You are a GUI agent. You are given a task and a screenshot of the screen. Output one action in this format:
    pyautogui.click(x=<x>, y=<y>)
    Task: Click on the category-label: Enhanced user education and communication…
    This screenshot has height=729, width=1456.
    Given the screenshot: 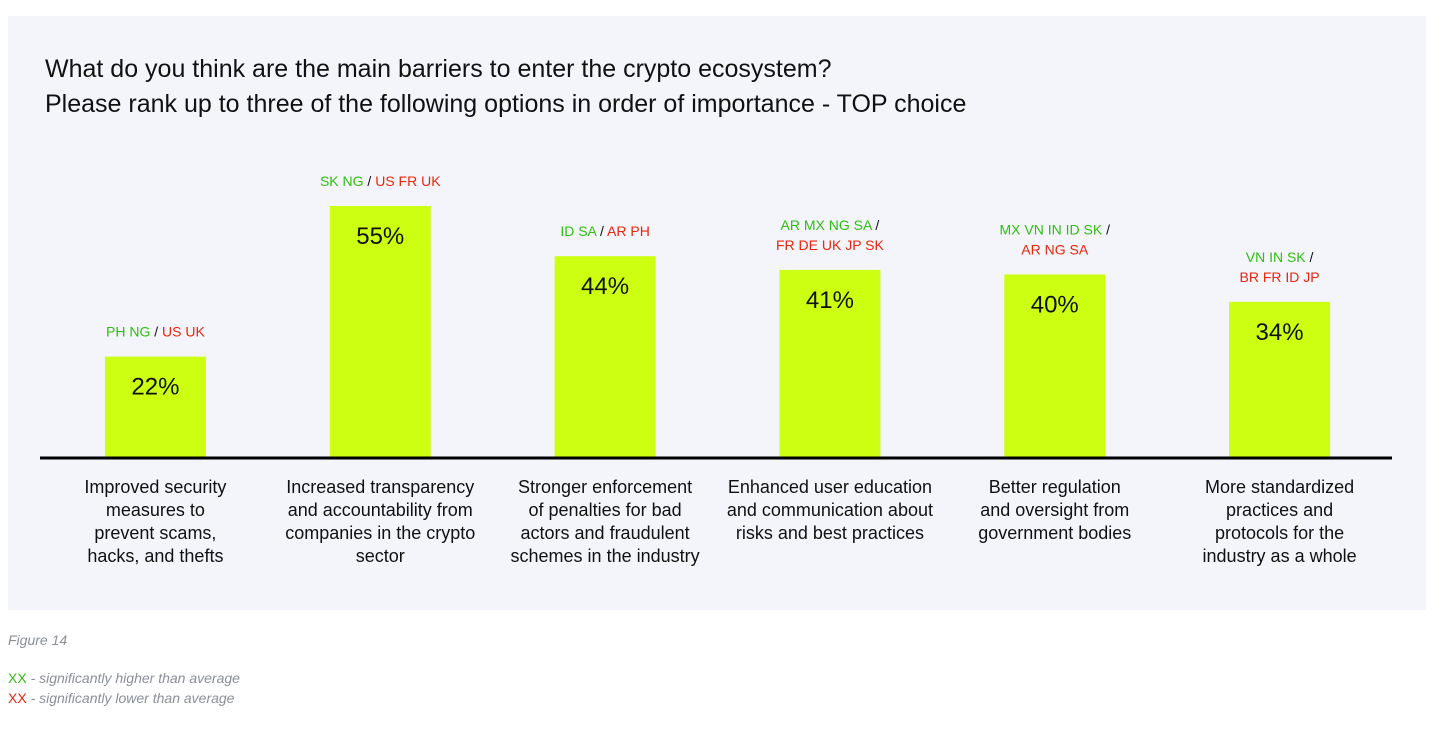 What is the action you would take?
    pyautogui.click(x=830, y=510)
    